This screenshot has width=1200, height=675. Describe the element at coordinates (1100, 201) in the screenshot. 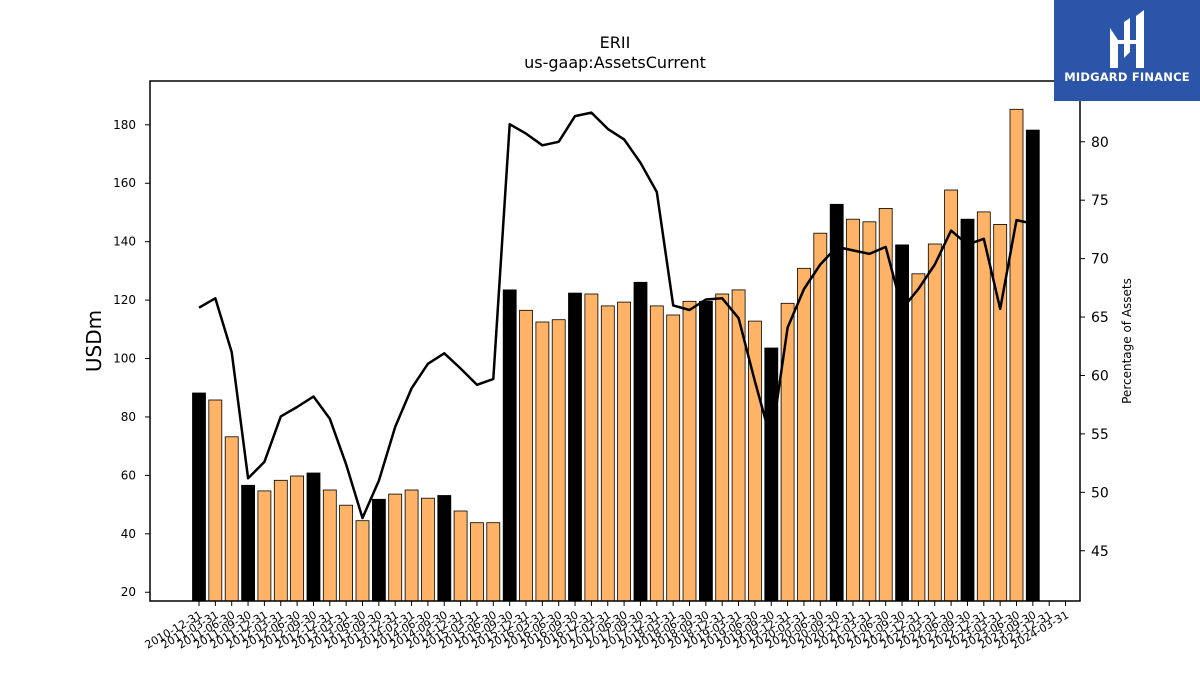

I see `right-tick-label: 75` at that location.